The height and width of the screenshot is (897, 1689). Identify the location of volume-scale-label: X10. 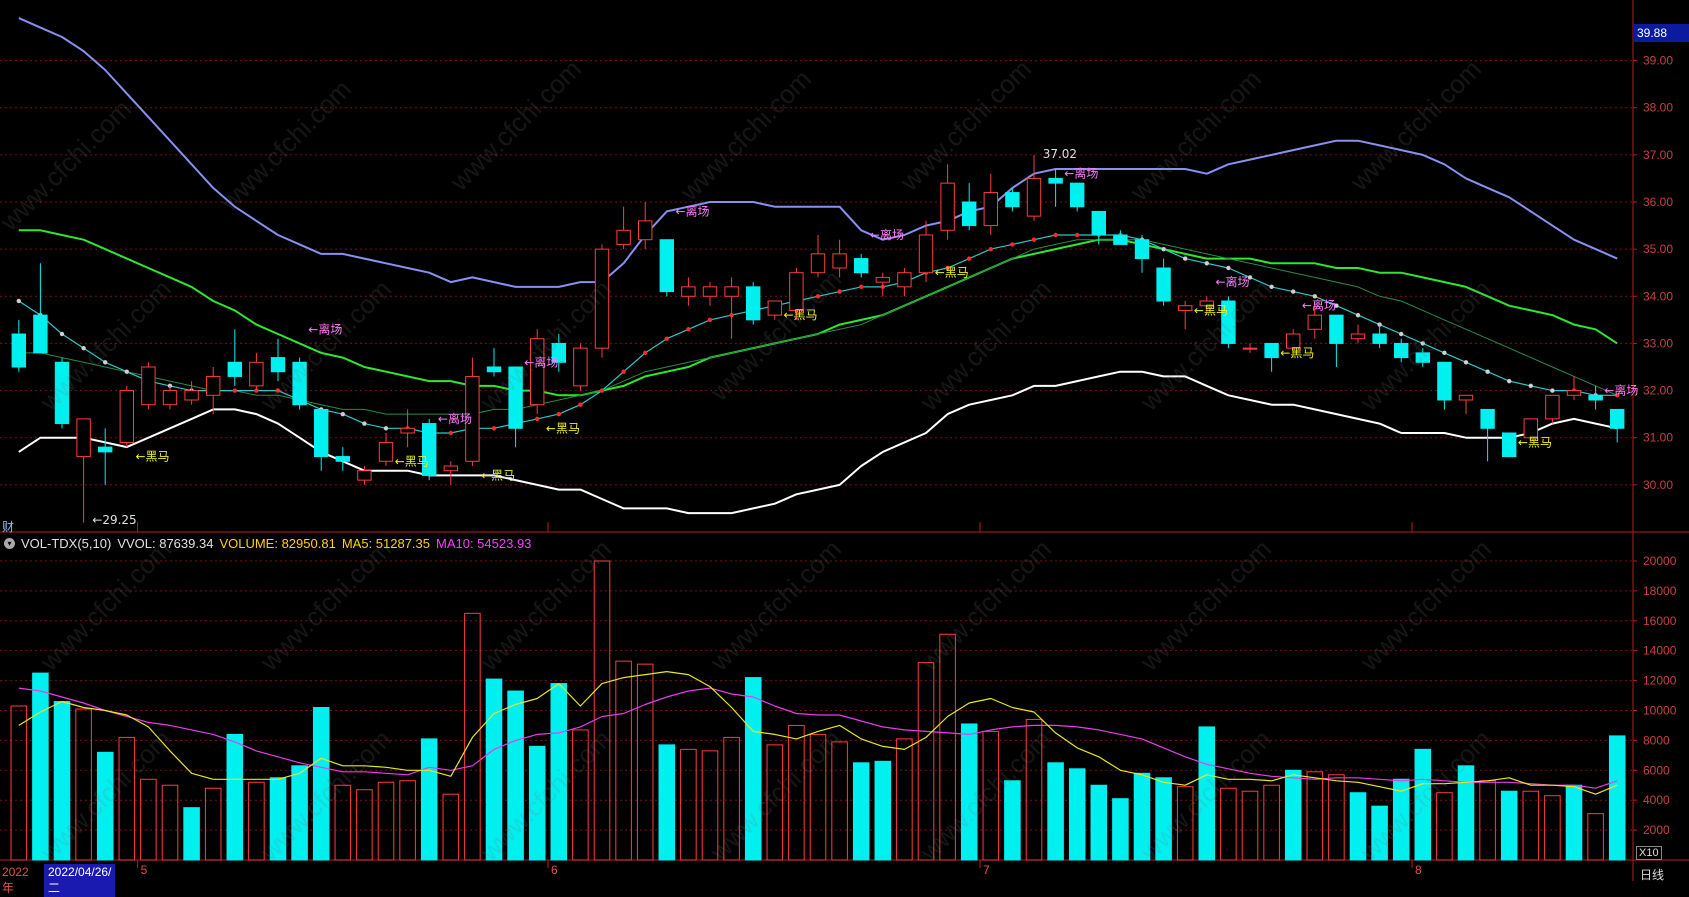
(1649, 853).